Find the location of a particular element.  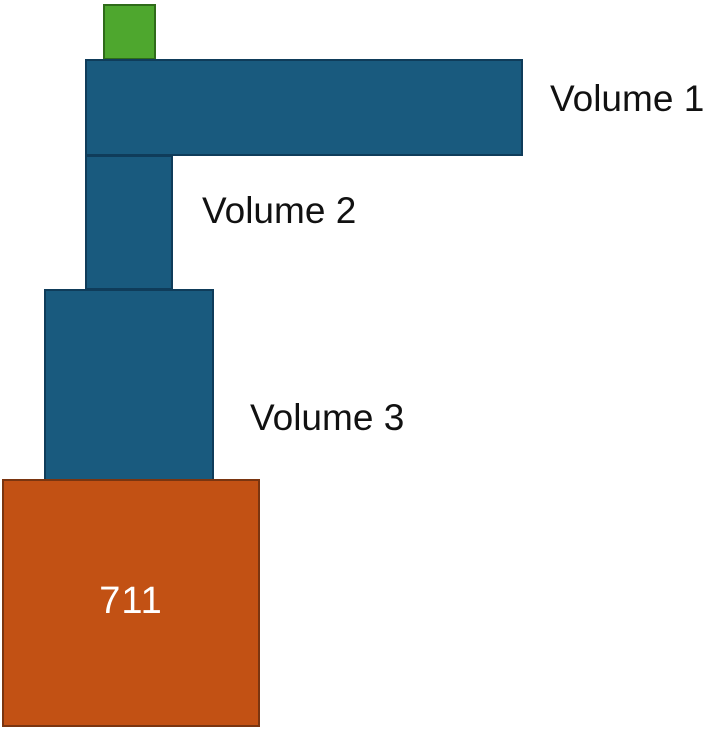

volume-2-block is located at coordinates (129, 222).